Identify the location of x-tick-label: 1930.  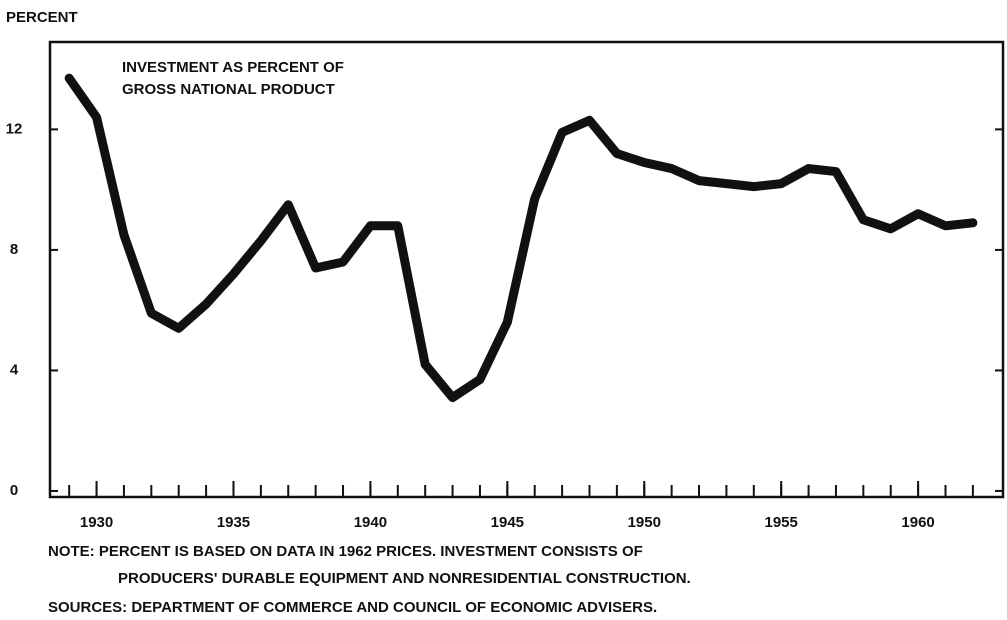
(96, 522).